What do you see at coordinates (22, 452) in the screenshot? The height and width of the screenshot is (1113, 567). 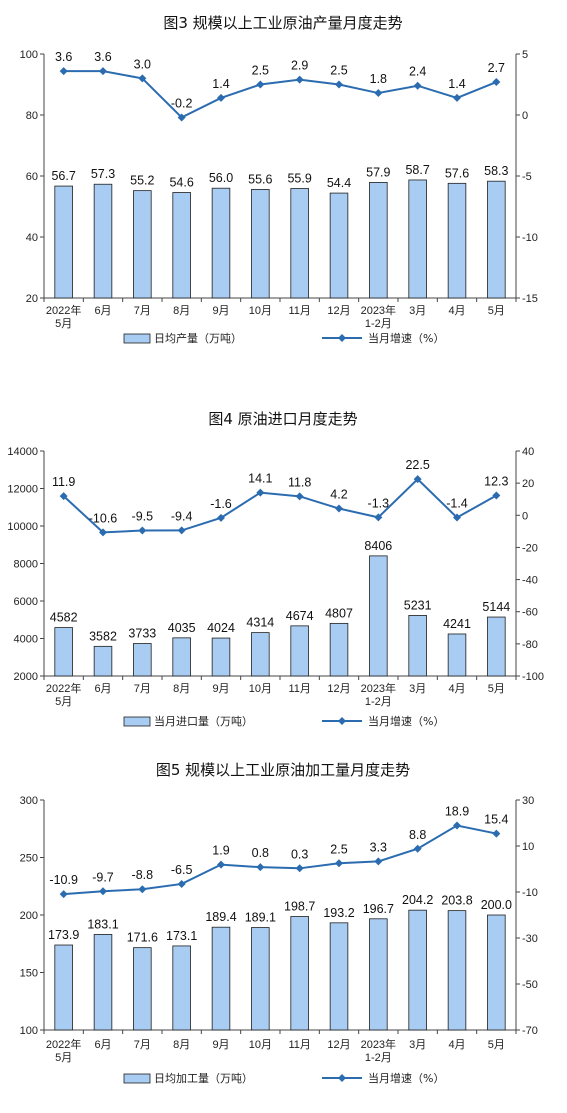 I see `left-tick-label: 14000` at bounding box center [22, 452].